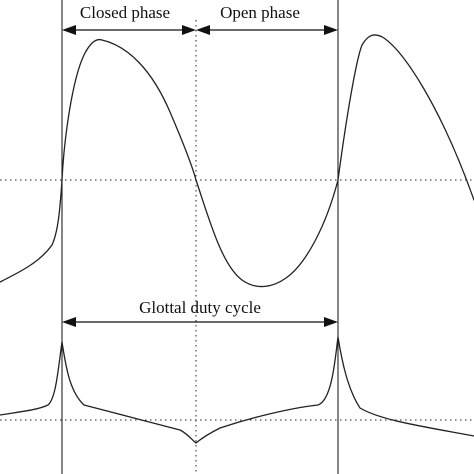 The image size is (474, 474). What do you see at coordinates (69, 322) in the screenshot?
I see `duty-cycle-arrowhead-left` at bounding box center [69, 322].